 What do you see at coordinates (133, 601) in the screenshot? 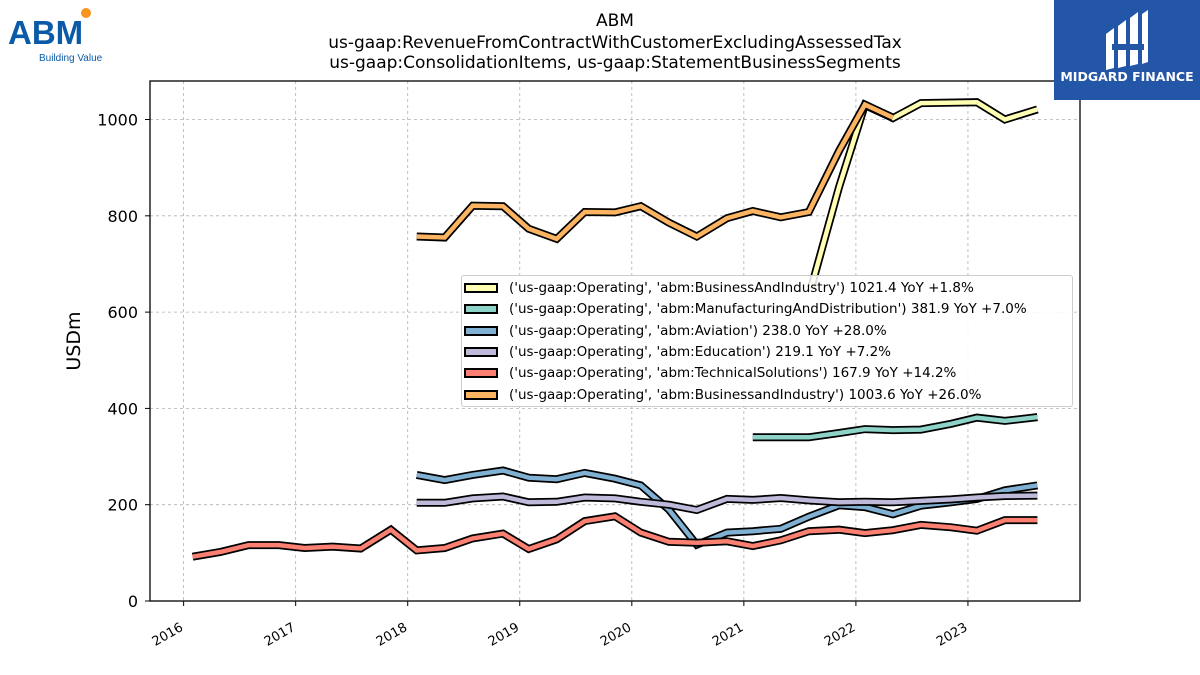
I see `y-tick-label: 0` at bounding box center [133, 601].